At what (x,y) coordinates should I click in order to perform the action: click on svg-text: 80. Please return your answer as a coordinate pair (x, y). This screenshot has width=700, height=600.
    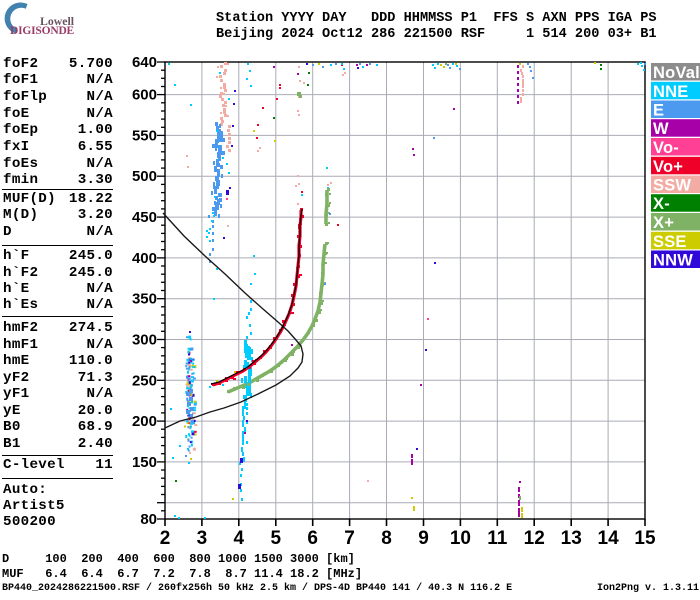
    Looking at the image, I should click on (148, 519).